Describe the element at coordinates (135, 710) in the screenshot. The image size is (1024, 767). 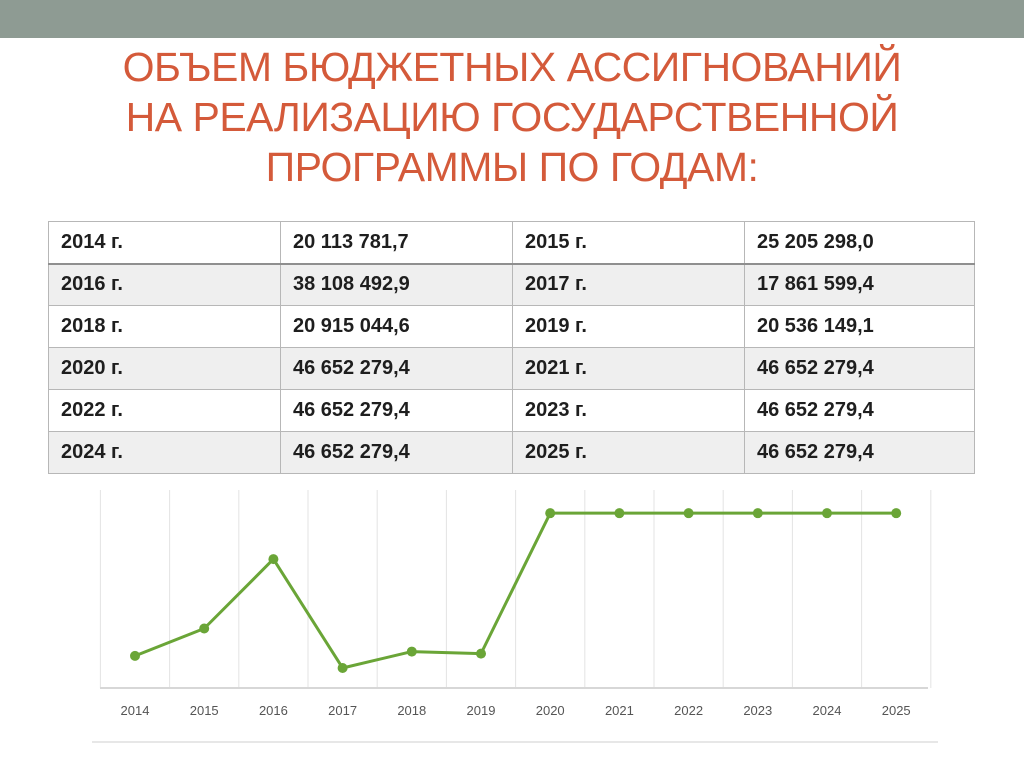
I see `x-tick-label: 2014` at that location.